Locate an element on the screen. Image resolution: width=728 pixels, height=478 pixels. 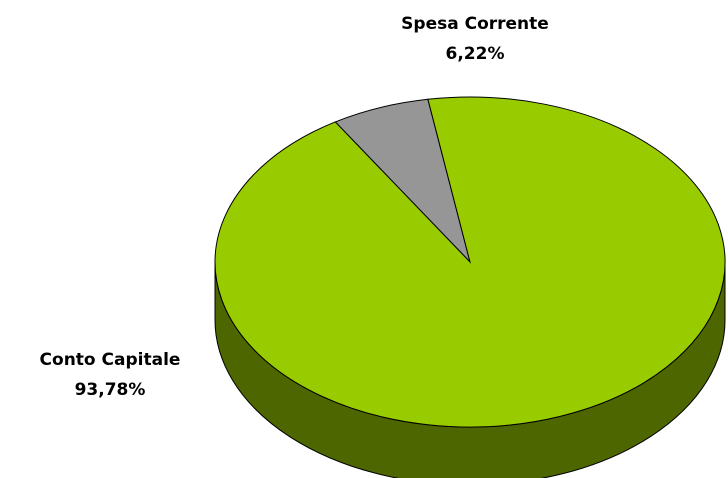
slice-label: Conto Capitale is located at coordinates (110, 360).